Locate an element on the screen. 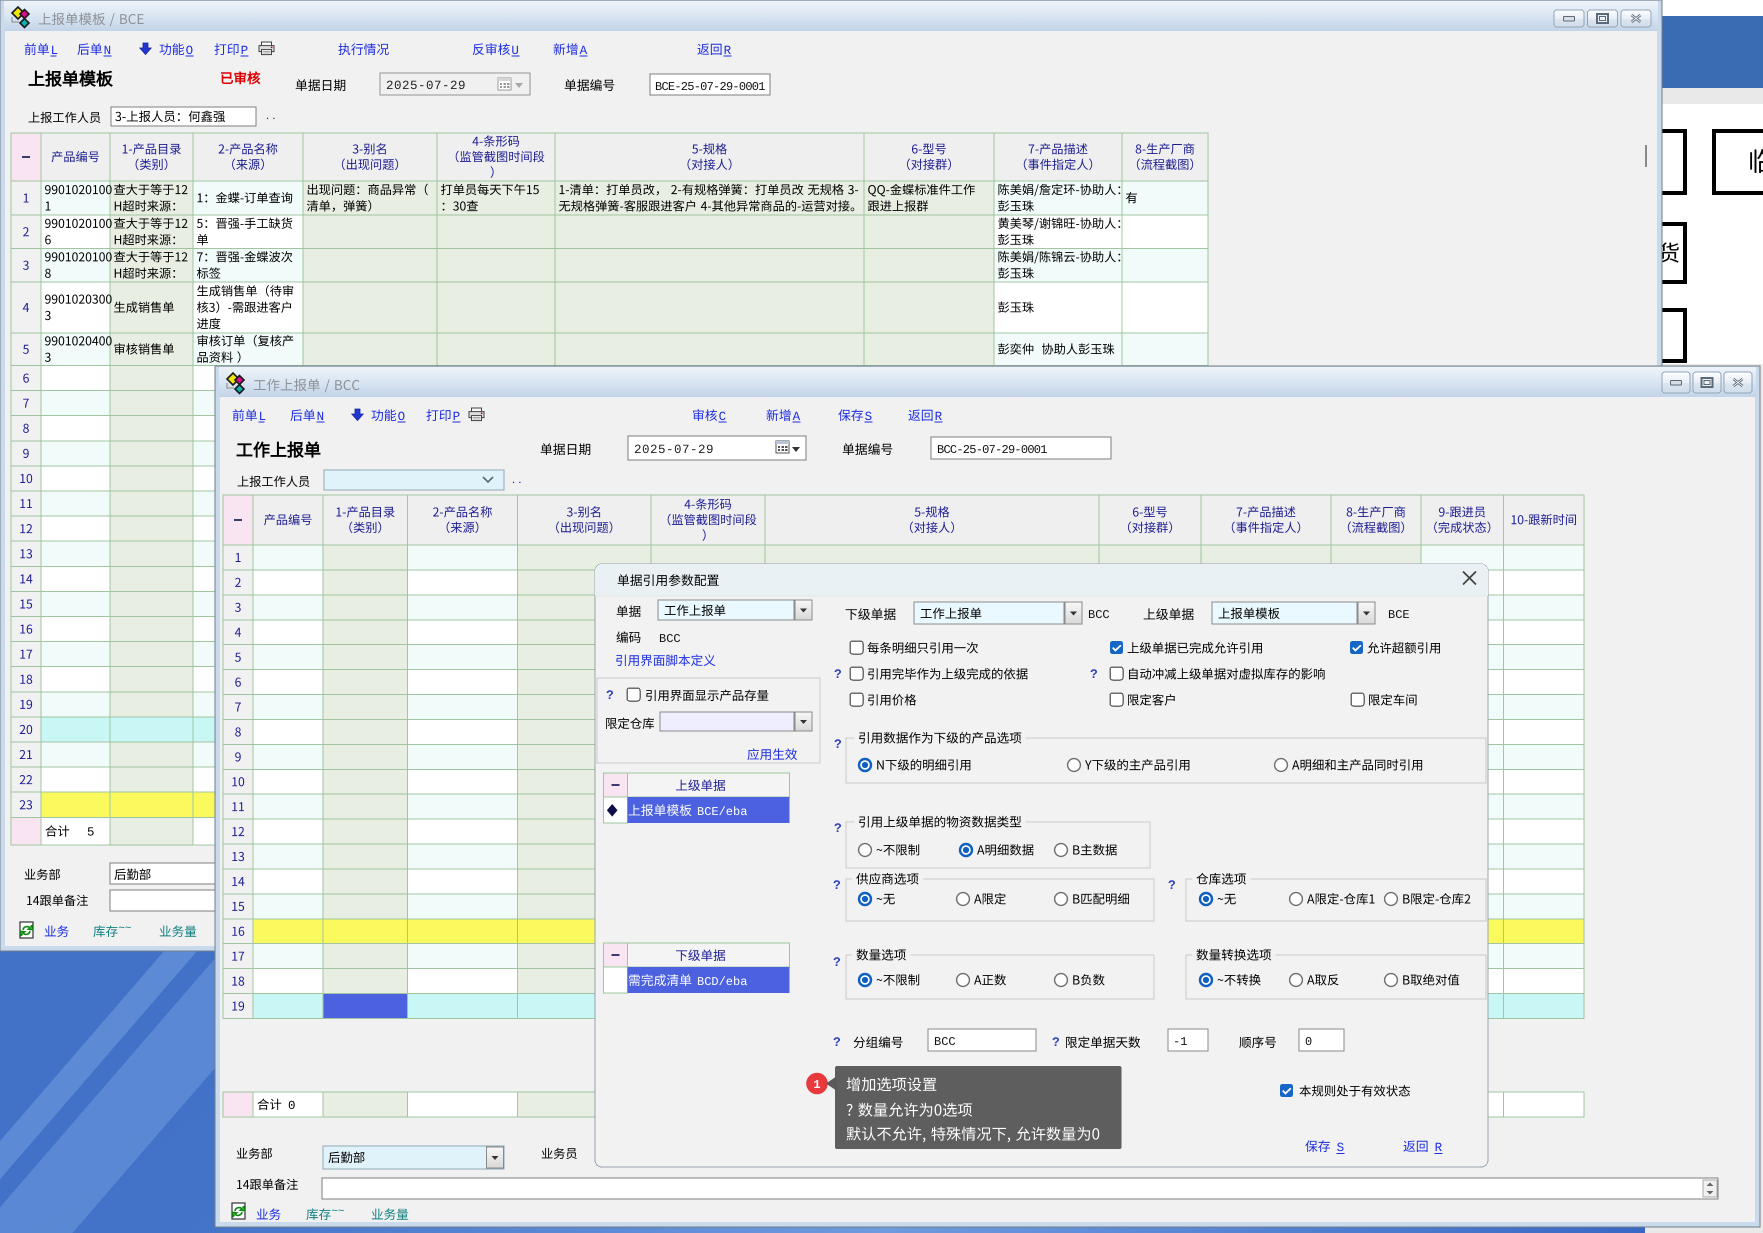 The image size is (1763, 1233). svg-text: U is located at coordinates (515, 51).